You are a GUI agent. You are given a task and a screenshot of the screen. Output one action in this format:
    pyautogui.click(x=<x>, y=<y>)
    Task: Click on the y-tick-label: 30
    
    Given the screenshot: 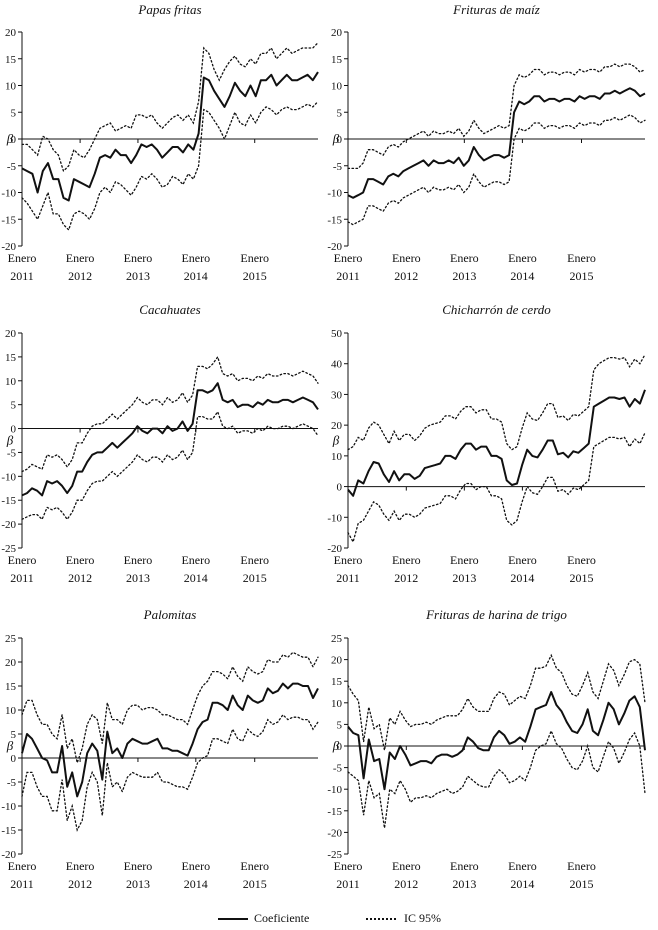 What is the action you would take?
    pyautogui.click(x=337, y=395)
    